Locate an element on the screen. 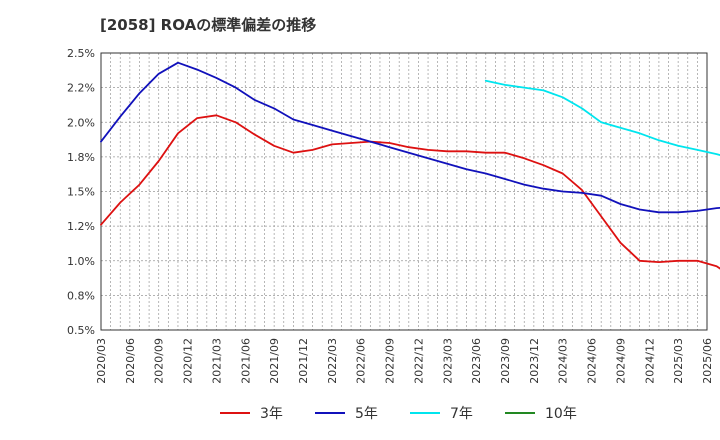 The width and height of the screenshot is (720, 440). x-tick-label: 2024/06 is located at coordinates (592, 361).